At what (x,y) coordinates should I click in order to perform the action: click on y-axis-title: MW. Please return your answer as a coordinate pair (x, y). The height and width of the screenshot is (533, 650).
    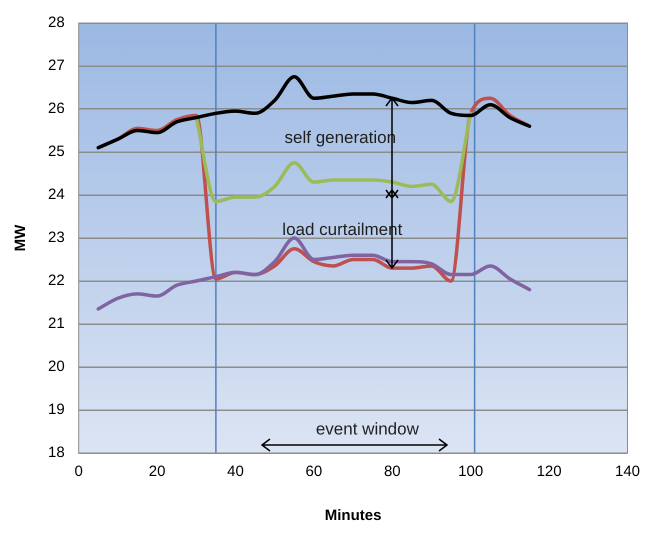
    Looking at the image, I should click on (21, 238).